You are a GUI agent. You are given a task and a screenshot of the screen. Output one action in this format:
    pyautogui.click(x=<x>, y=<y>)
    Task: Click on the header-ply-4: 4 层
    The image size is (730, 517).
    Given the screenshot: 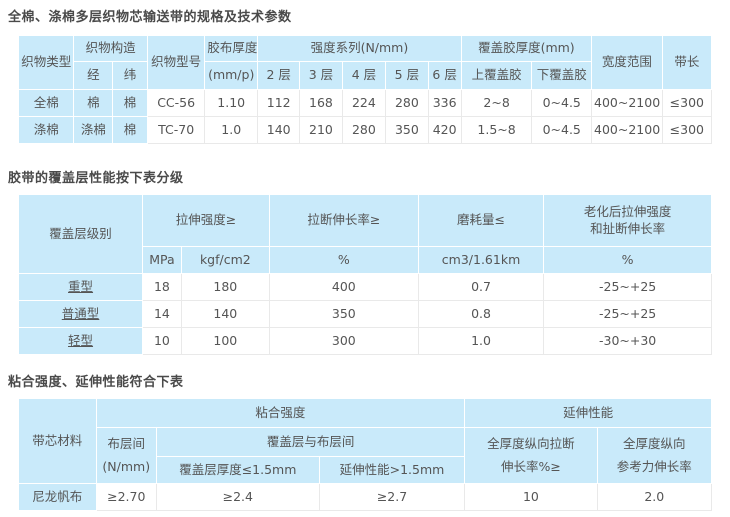 What is the action you would take?
    pyautogui.click(x=364, y=75)
    